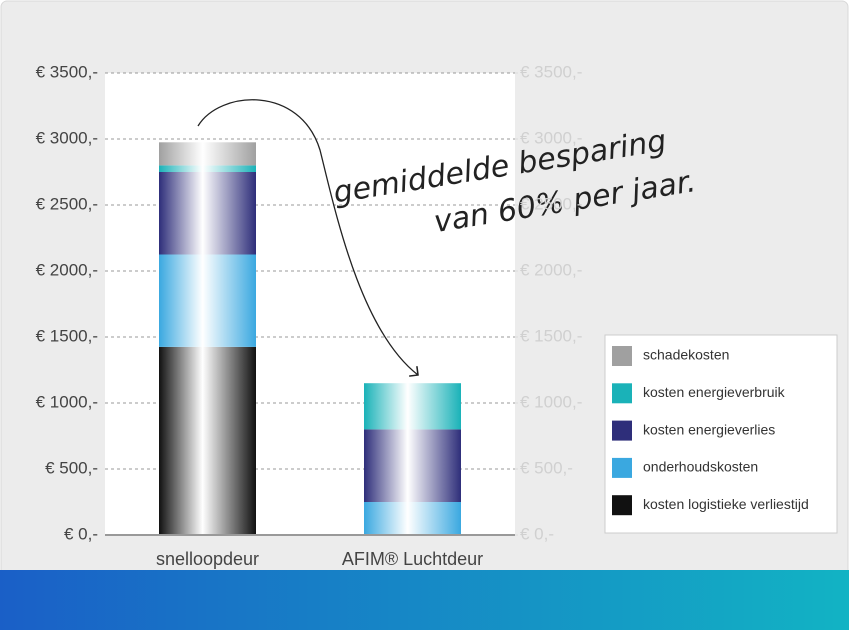 This screenshot has width=849, height=630. I want to click on x-tick-label: snelloopdeur, so click(207, 559).